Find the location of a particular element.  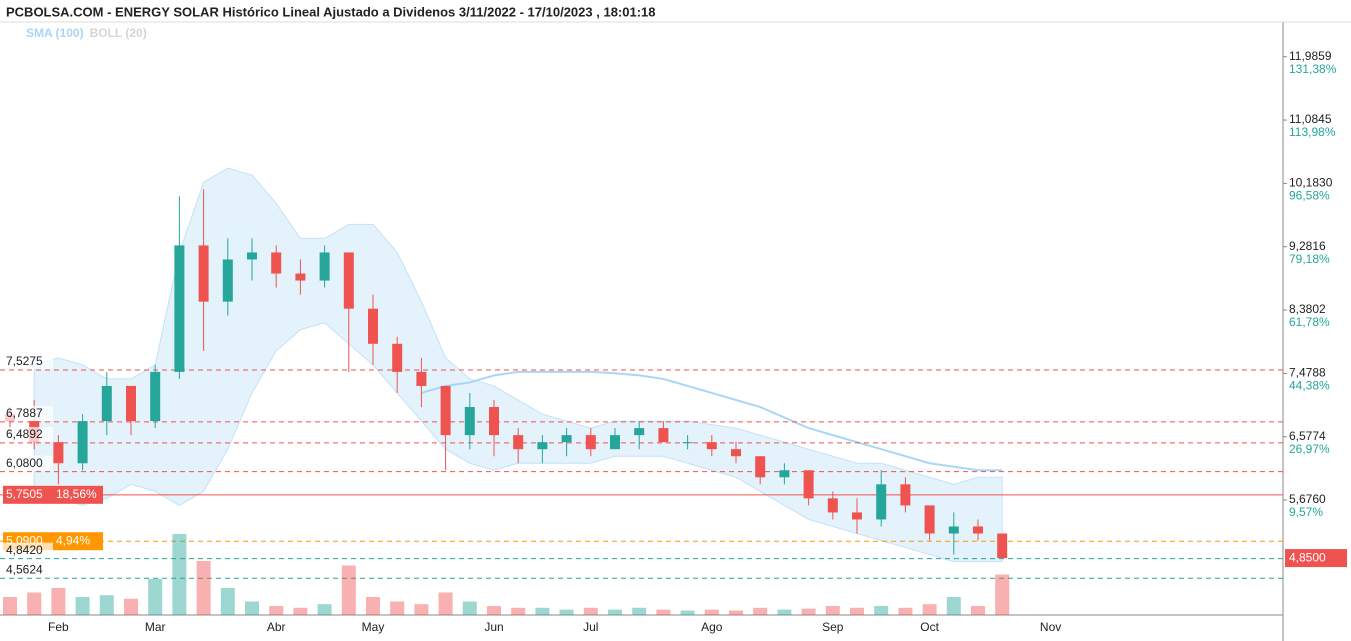

level-label: 6,7887 is located at coordinates (24, 413).